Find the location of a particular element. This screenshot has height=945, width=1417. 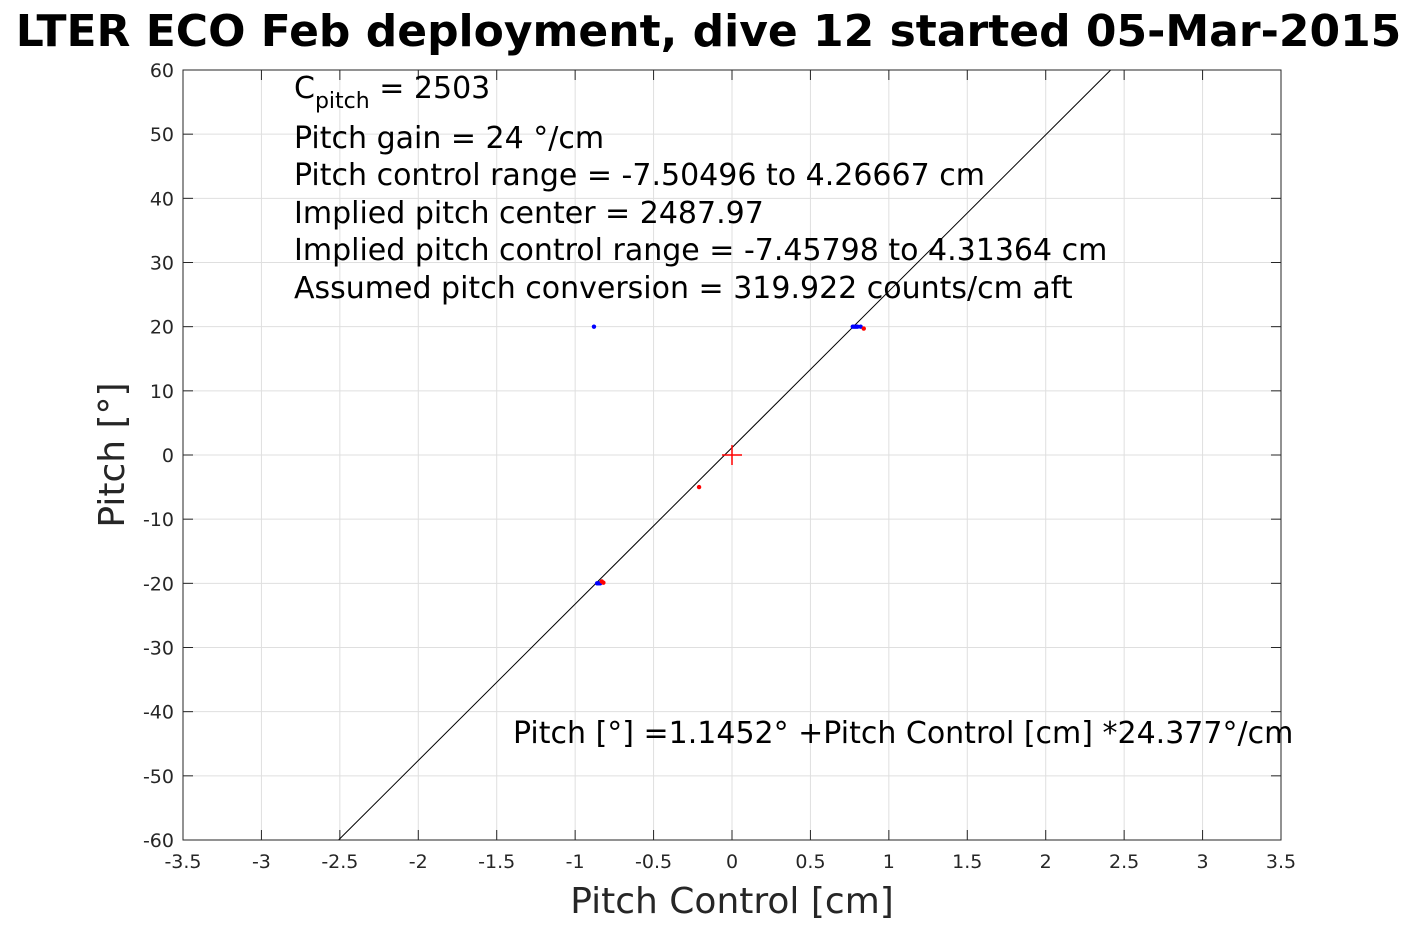

y-tick-labels: 60 50 40 30 20 10 0 -10 -20 -30 -40 -50 -60 is located at coordinates (158, 456).